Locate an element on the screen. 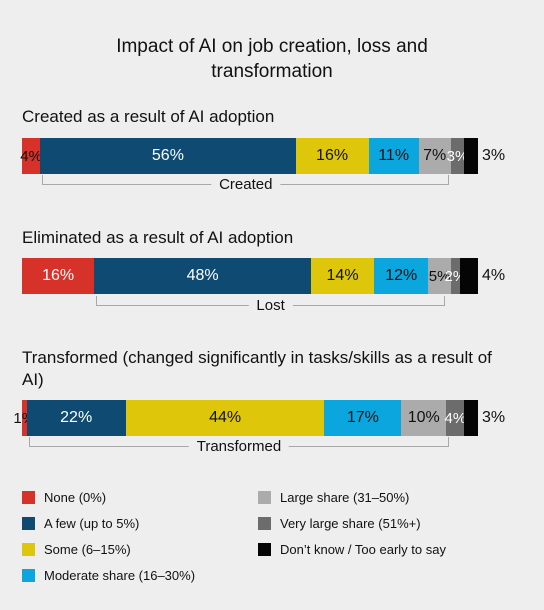  legend-item: Very large share (51%+) is located at coordinates (339, 523).